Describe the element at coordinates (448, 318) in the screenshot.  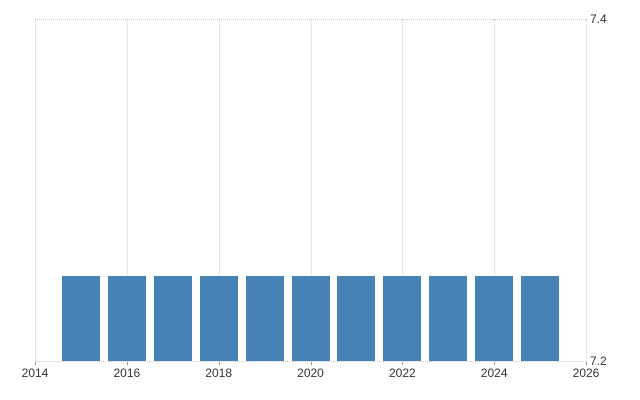
I see `bar-2023` at that location.